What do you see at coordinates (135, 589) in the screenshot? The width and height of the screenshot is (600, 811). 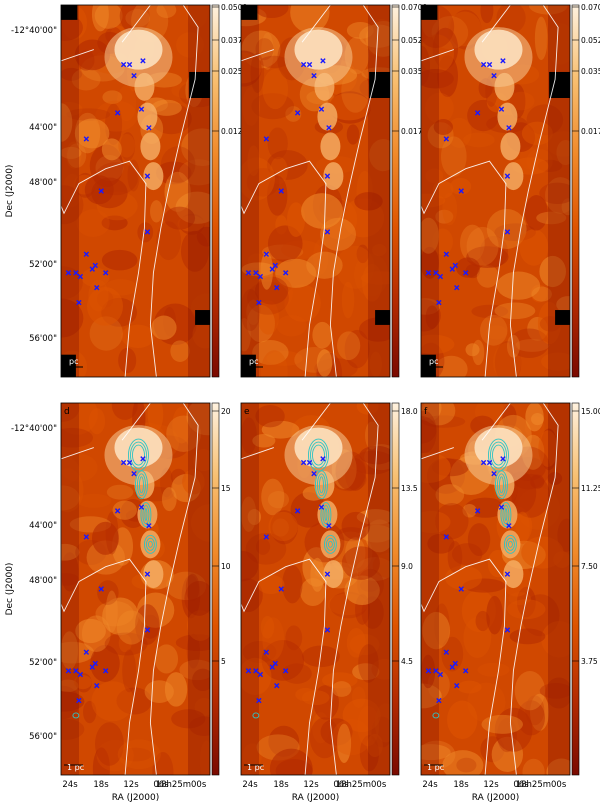 I see `map-image` at bounding box center [135, 589].